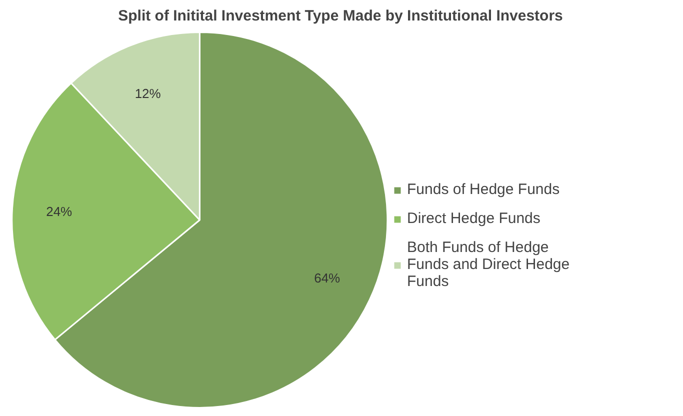  What do you see at coordinates (473, 218) in the screenshot?
I see `legend-label: Direct Hedge Funds` at bounding box center [473, 218].